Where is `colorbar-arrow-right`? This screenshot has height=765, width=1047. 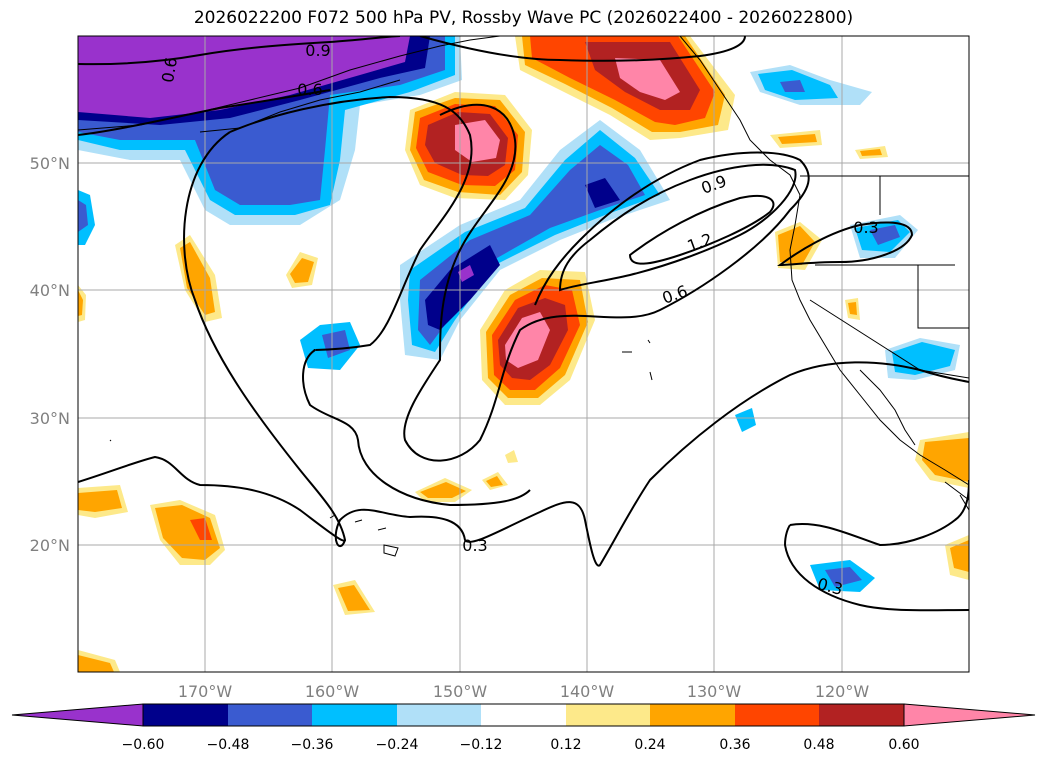
colorbar-arrow-right is located at coordinates (969, 715).